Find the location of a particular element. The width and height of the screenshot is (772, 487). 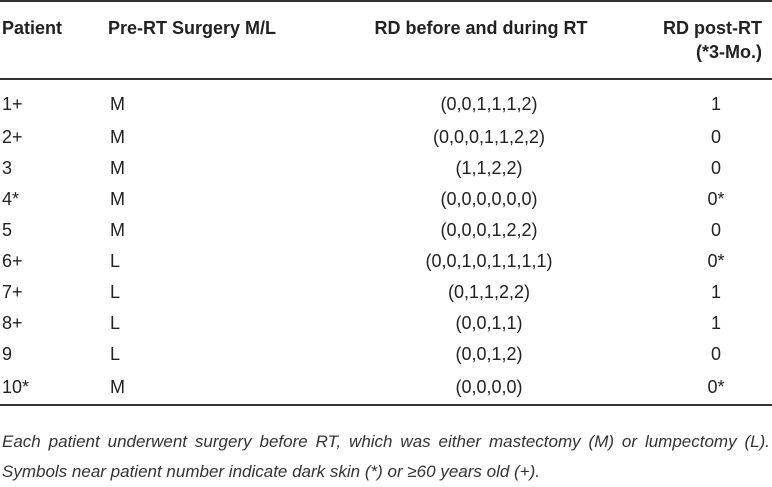

cell-patient: 2+ is located at coordinates (12, 137).